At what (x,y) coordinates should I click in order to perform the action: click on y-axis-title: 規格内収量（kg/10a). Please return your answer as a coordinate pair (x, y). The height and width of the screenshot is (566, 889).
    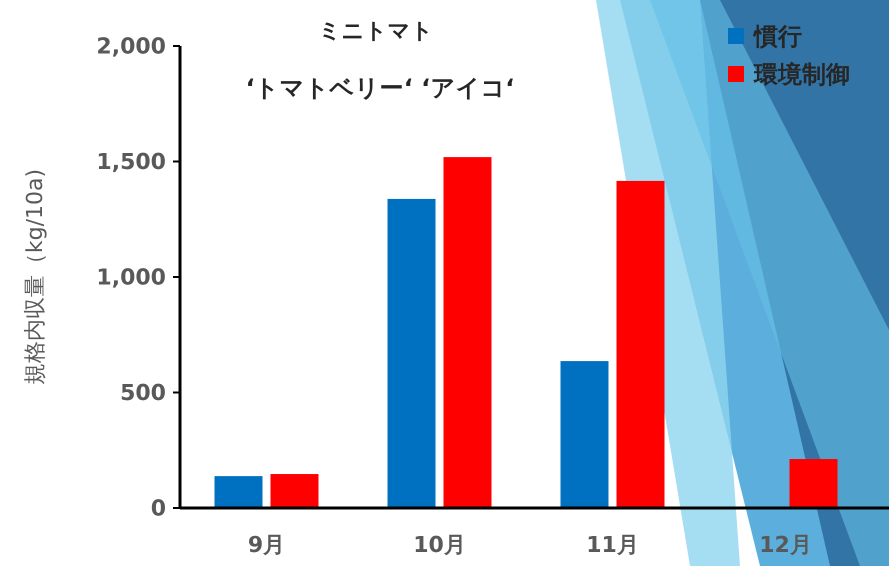
    Looking at the image, I should click on (35, 277).